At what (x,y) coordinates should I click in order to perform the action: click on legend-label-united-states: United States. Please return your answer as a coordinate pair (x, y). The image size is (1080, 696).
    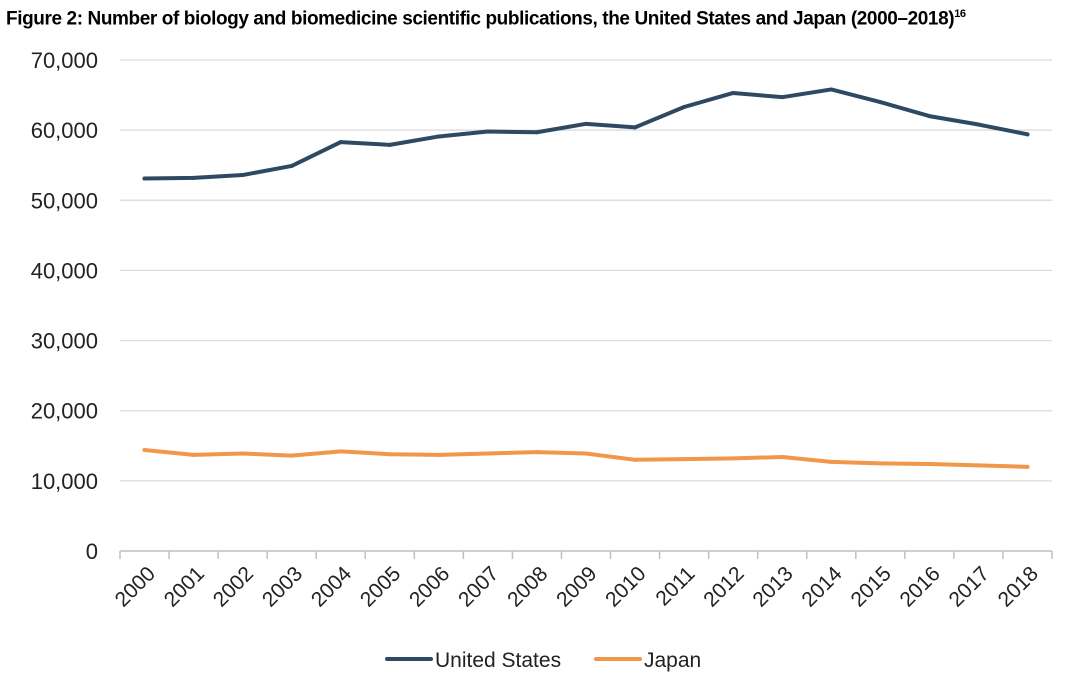
    Looking at the image, I should click on (498, 660).